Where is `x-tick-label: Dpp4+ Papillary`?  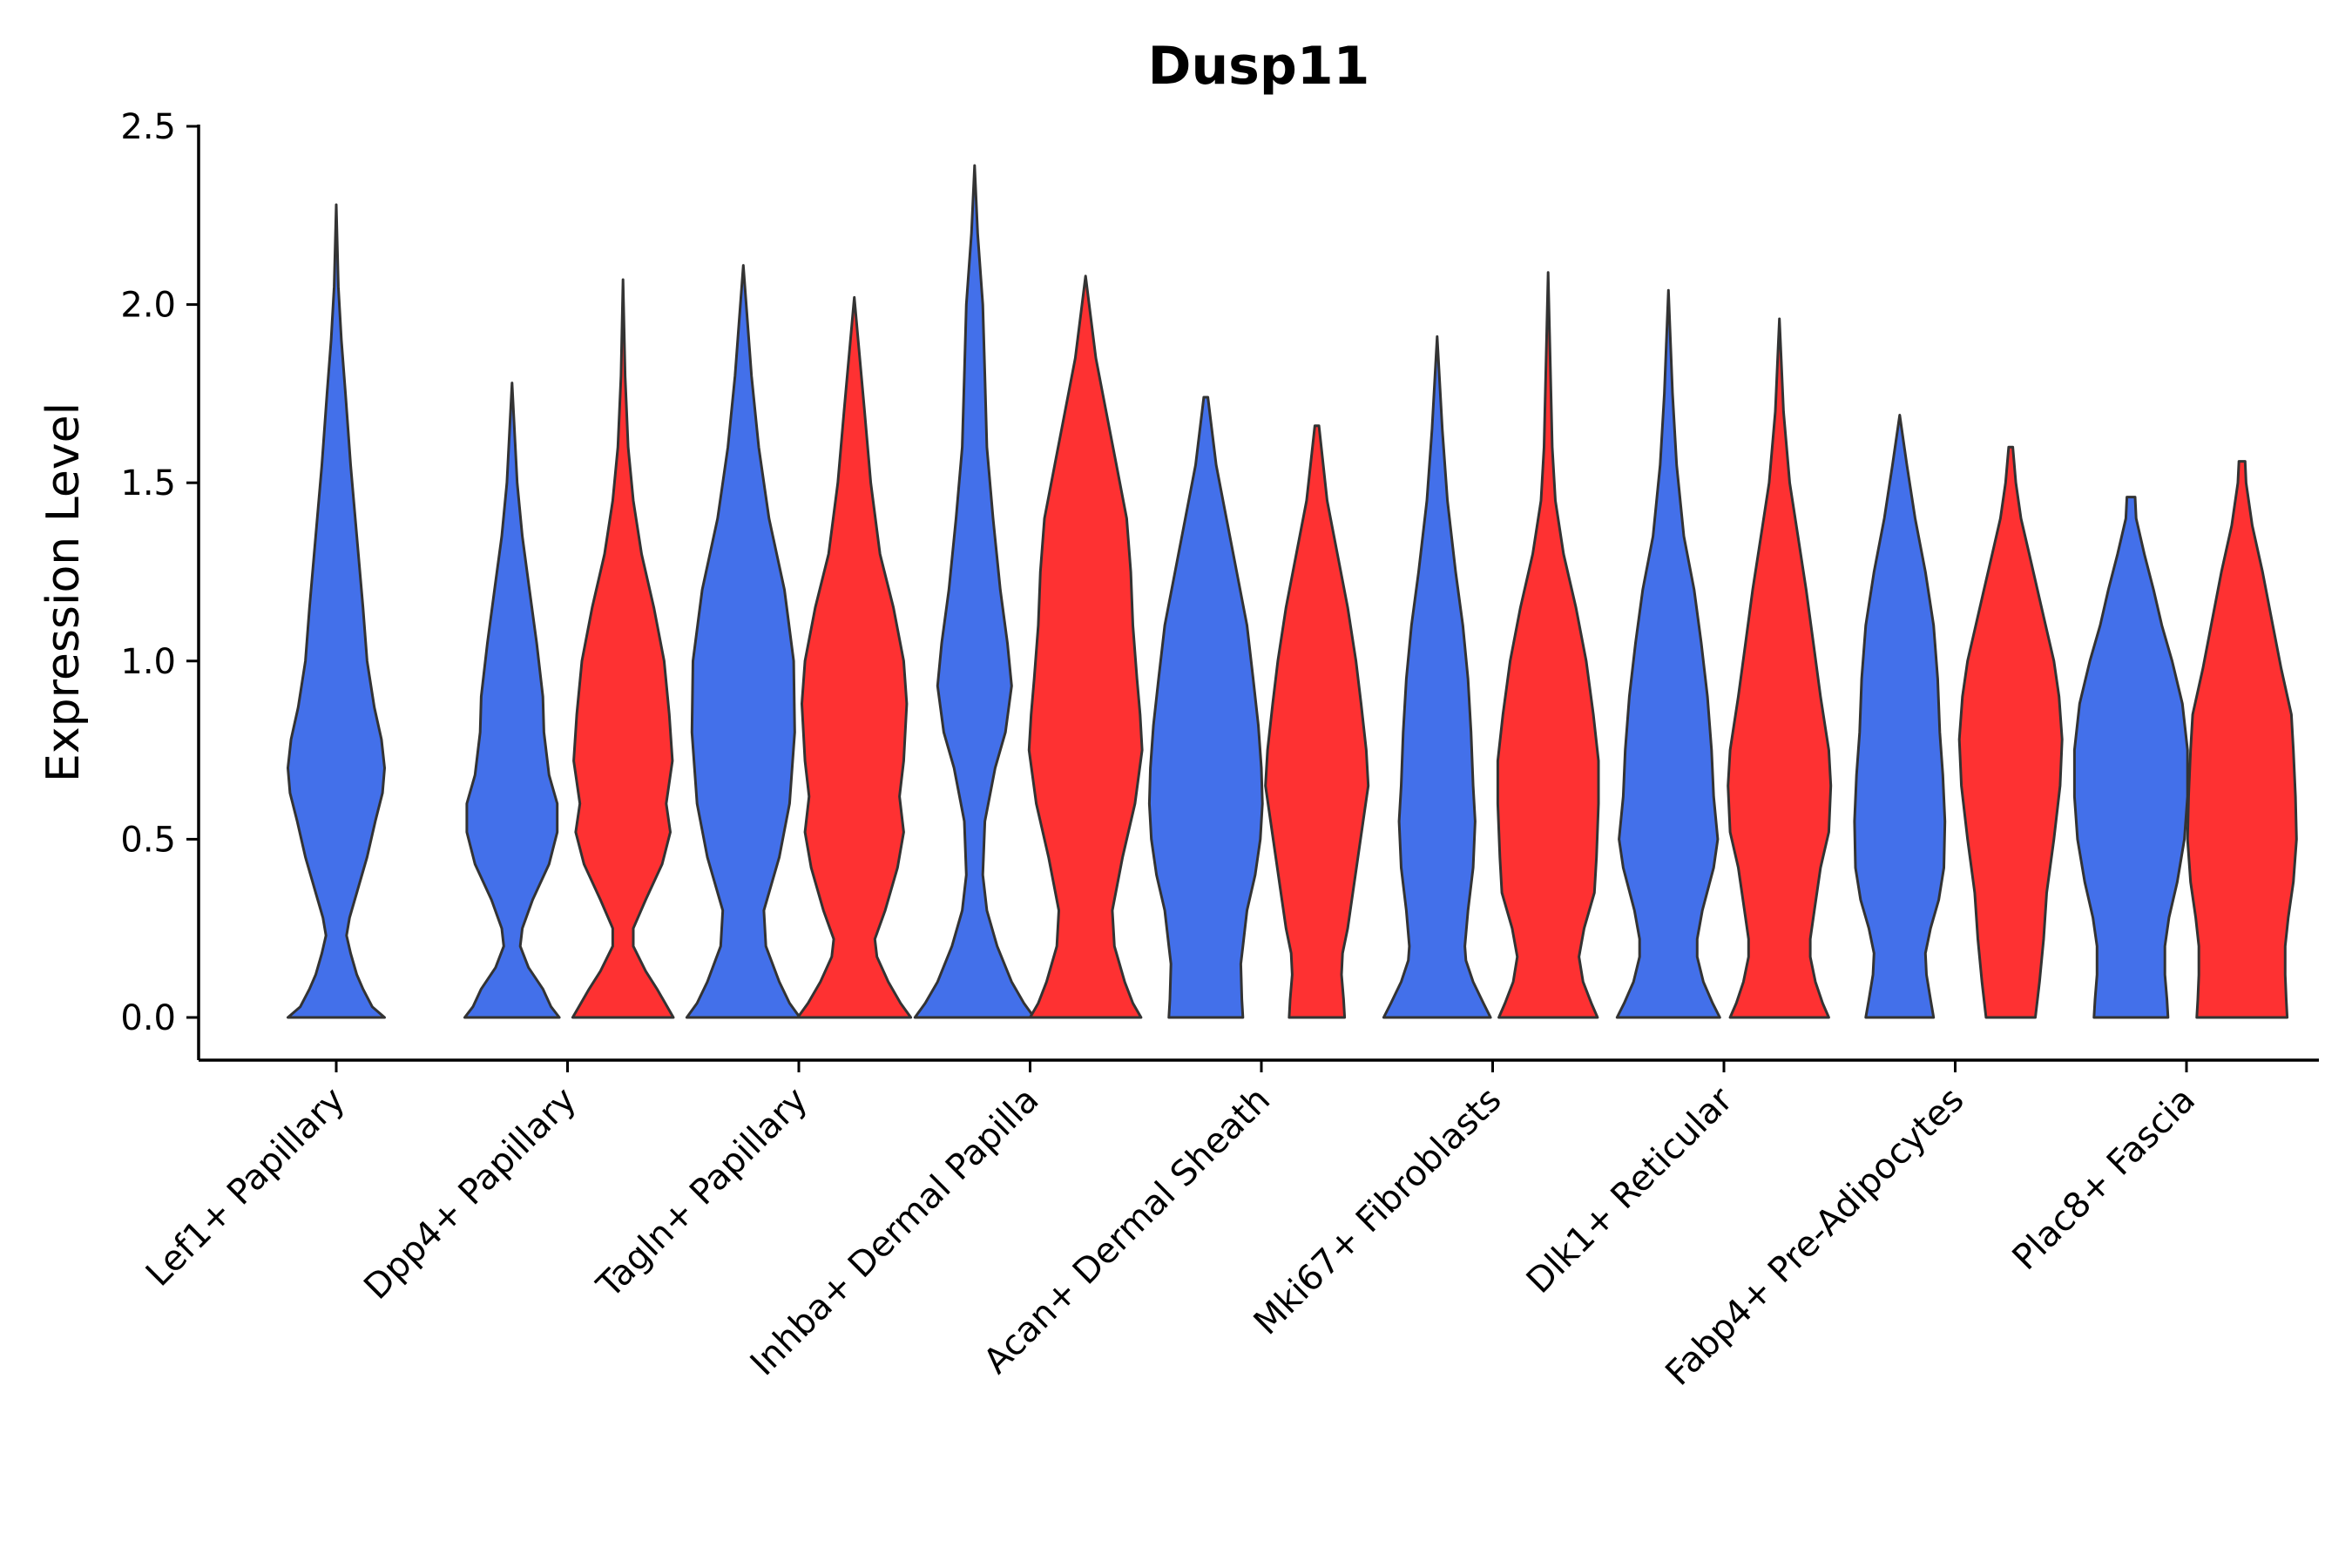
x-tick-label: Dpp4+ Papillary is located at coordinates (470, 1194).